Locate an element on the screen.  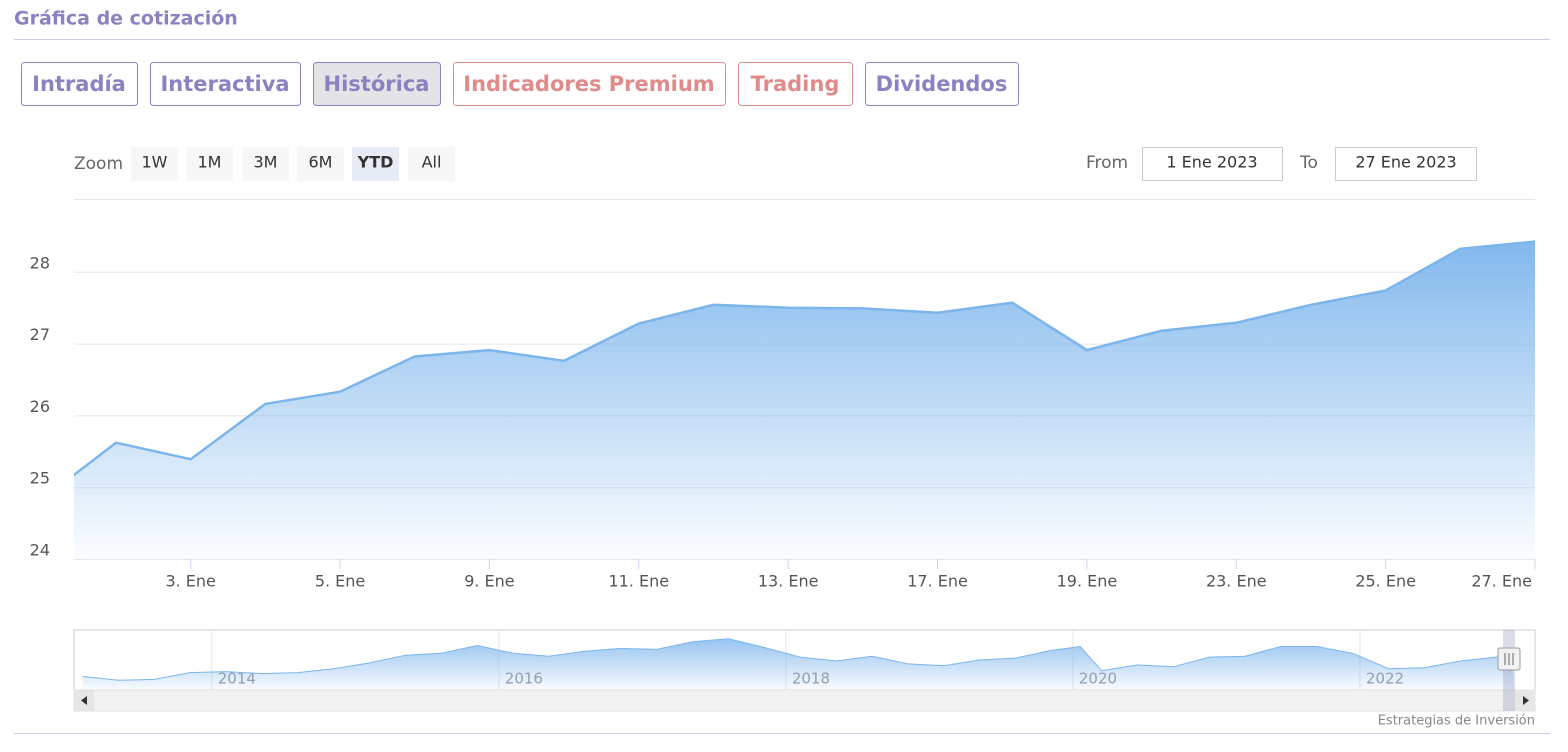
zoom-button-label: 6M is located at coordinates (321, 162).